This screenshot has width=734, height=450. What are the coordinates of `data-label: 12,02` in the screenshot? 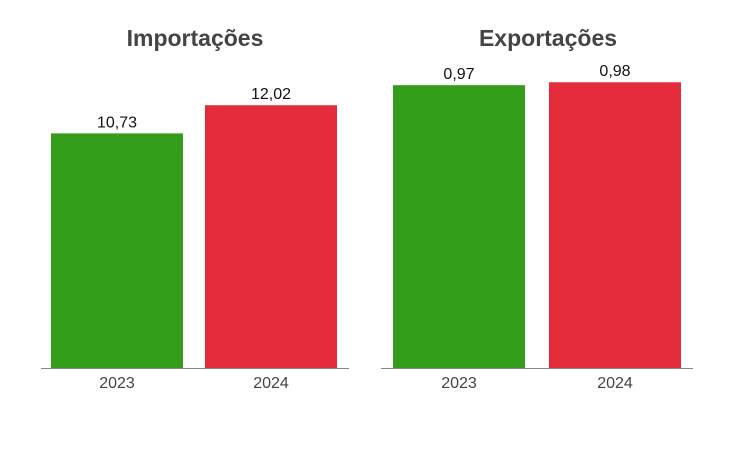 It's located at (271, 94).